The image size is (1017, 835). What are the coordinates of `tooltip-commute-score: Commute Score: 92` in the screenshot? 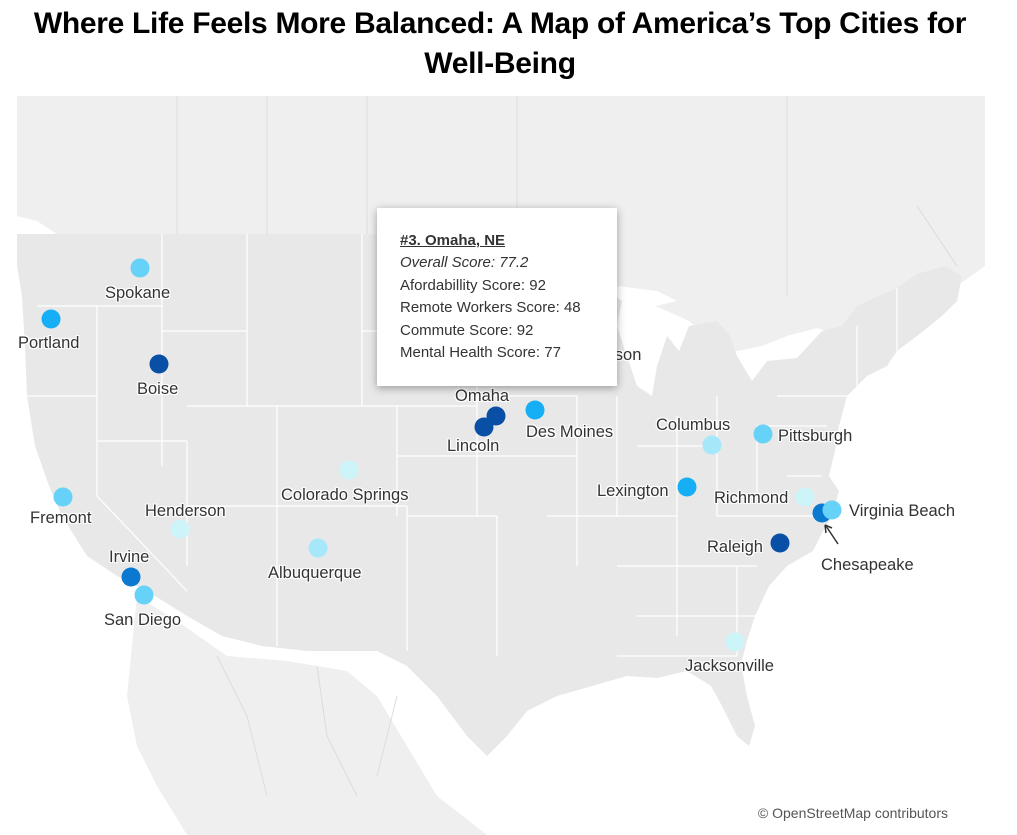 It's located at (467, 330).